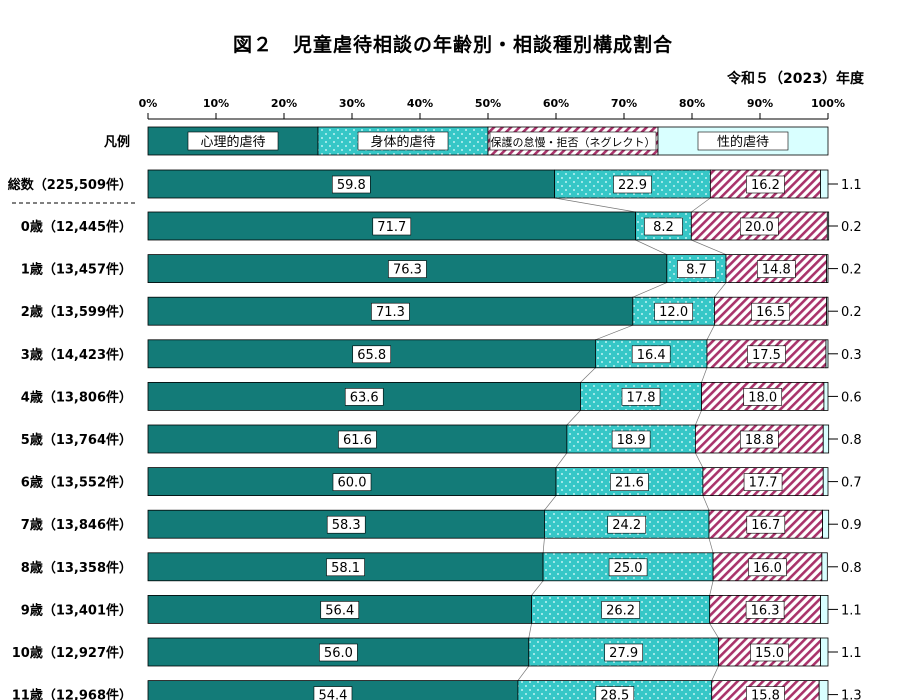  I want to click on value-label-sexual: 0.9, so click(851, 525).